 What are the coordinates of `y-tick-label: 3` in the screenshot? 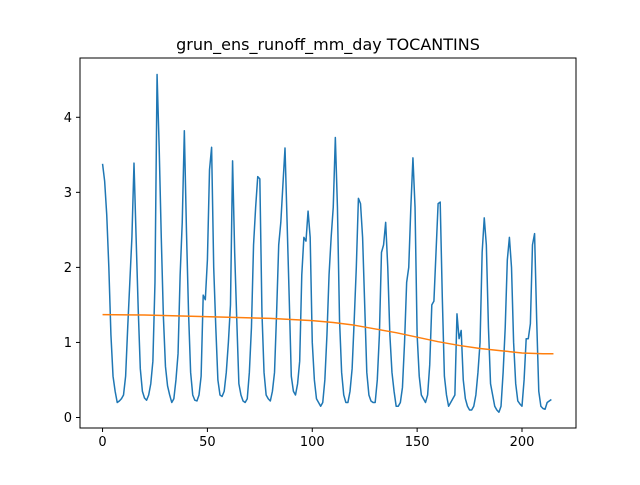 It's located at (68, 193).